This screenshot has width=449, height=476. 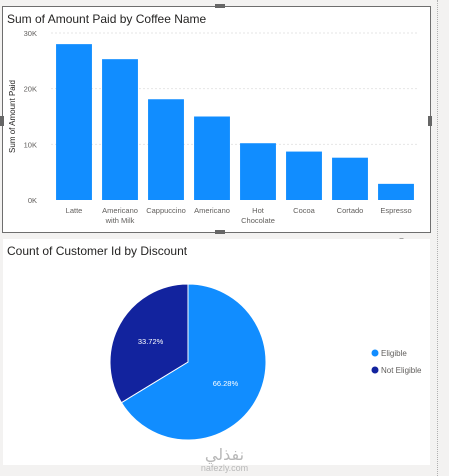 I want to click on x-tick-label: Cocoa, so click(x=304, y=210).